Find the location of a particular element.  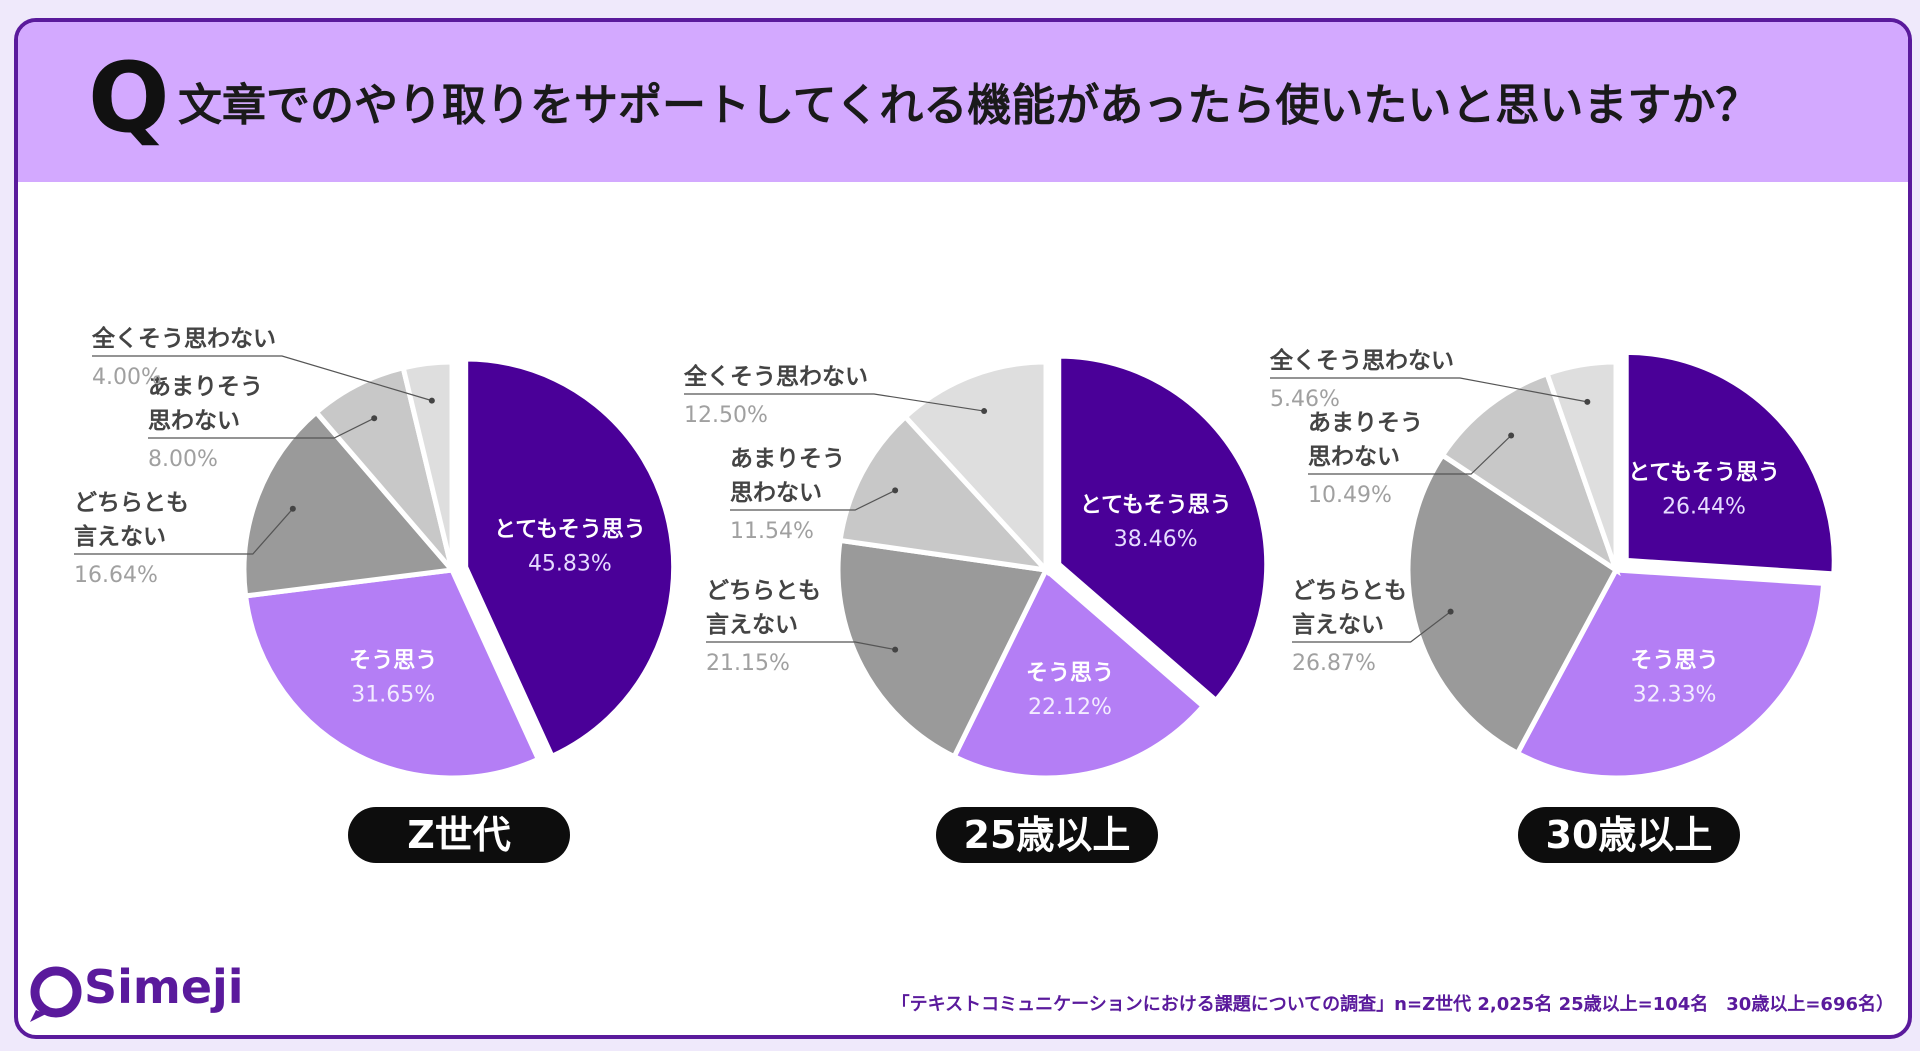

question-header: Q 文章でのやり取りをサポートしてくれる機能があったら使いたいと思いますか？ is located at coordinates (963, 102).